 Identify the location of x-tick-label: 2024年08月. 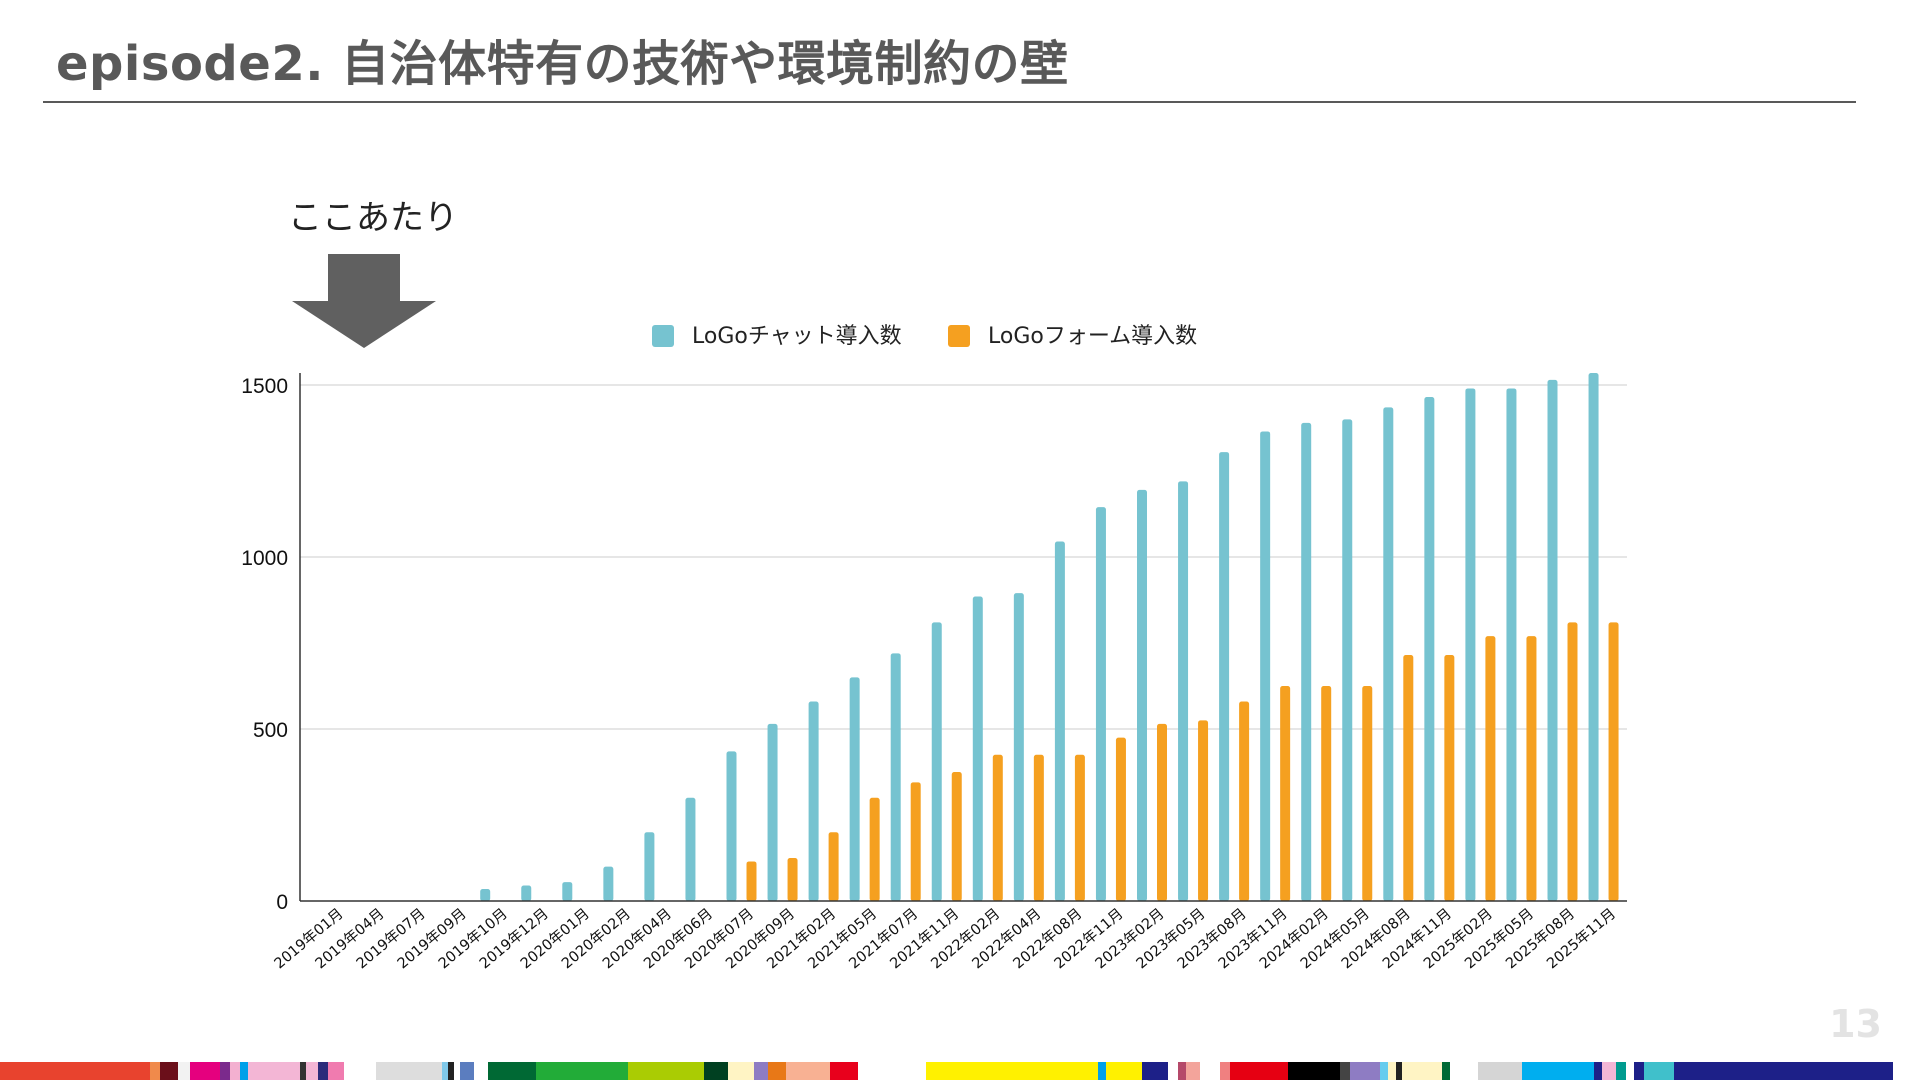
(1376, 938).